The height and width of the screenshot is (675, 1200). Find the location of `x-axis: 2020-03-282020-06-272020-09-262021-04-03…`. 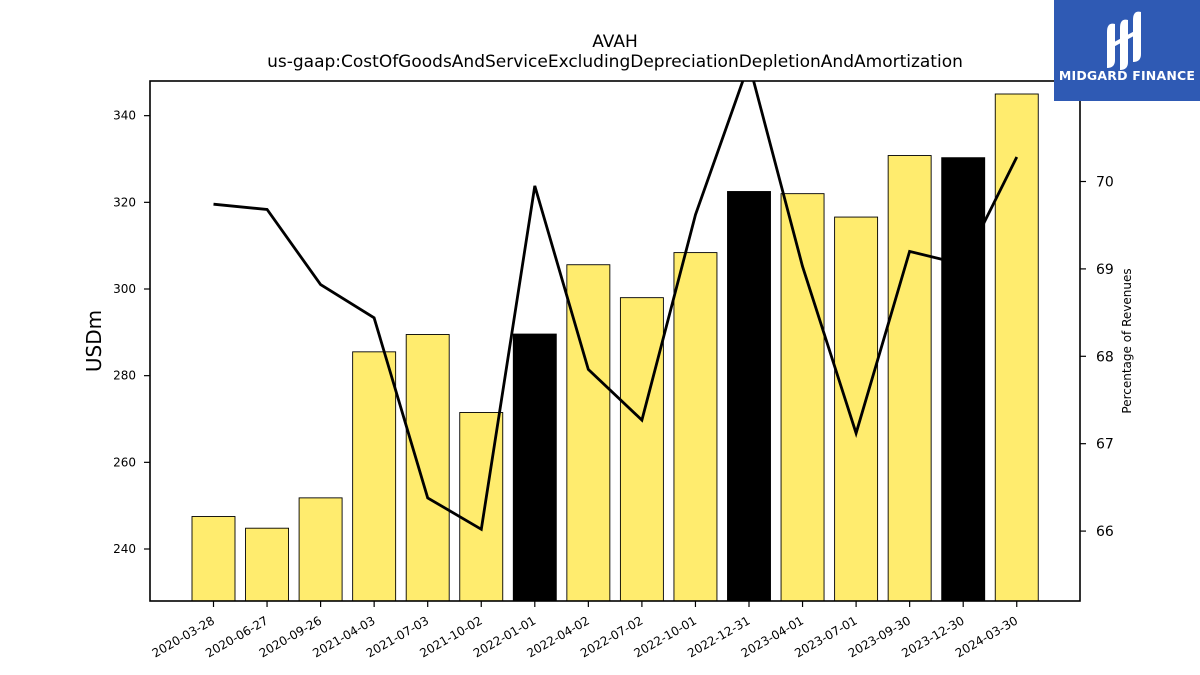

x-axis: 2020-03-282020-06-272020-09-262021-04-03… is located at coordinates (585, 630).